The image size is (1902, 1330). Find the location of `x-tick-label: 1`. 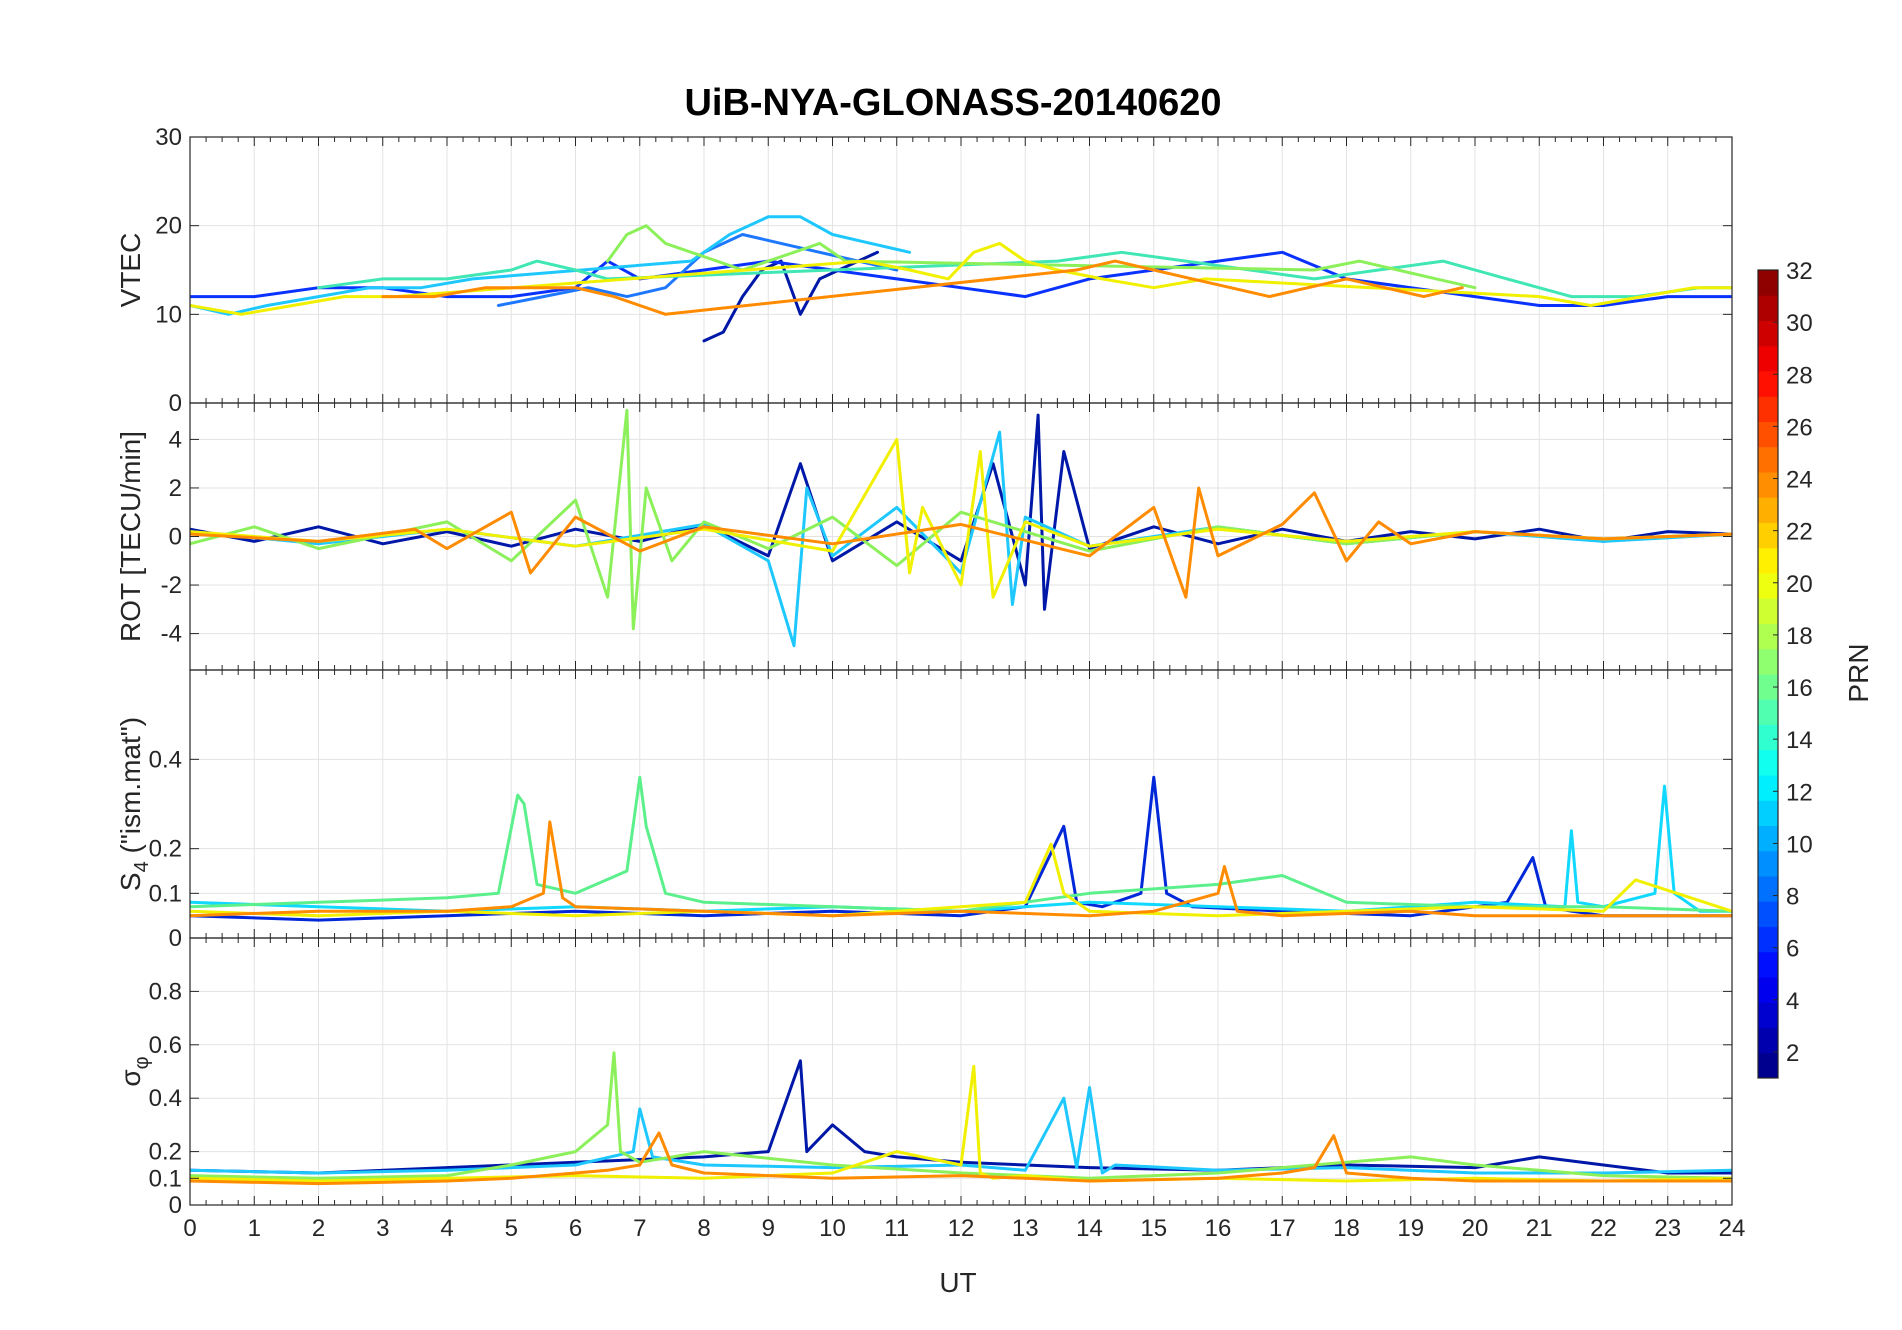

x-tick-label: 1 is located at coordinates (254, 1228).